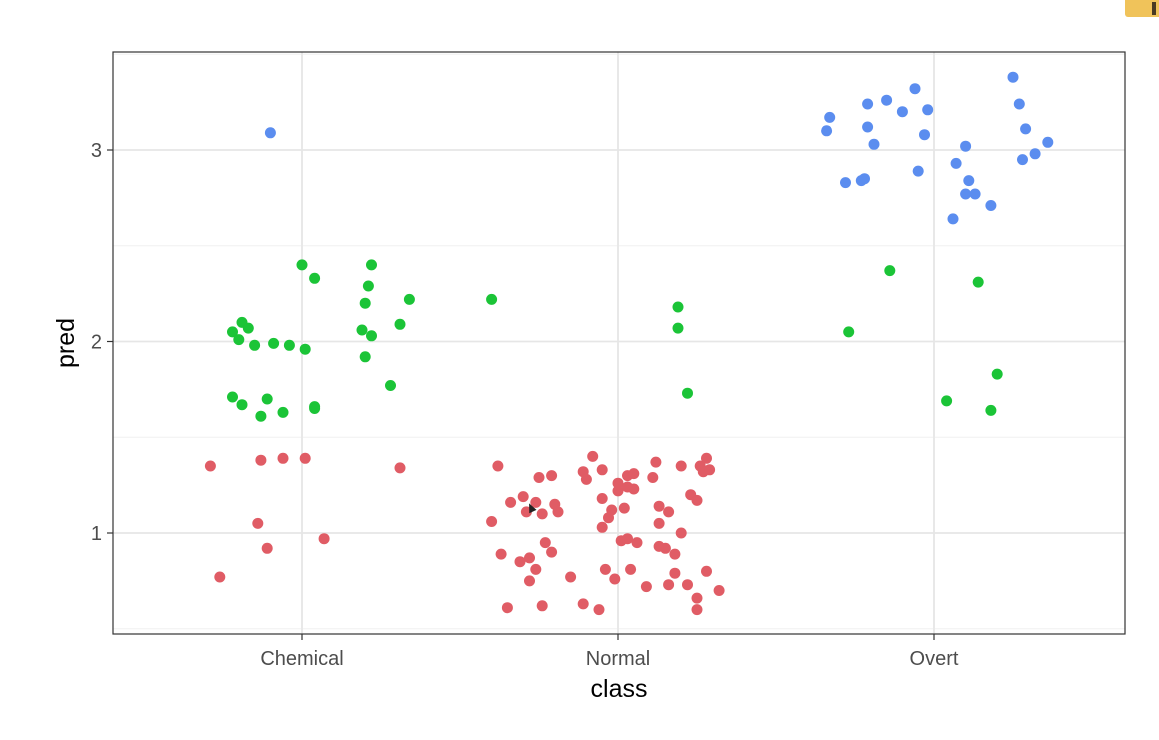  What do you see at coordinates (96, 151) in the screenshot?
I see `y-tick-label: 3` at bounding box center [96, 151].